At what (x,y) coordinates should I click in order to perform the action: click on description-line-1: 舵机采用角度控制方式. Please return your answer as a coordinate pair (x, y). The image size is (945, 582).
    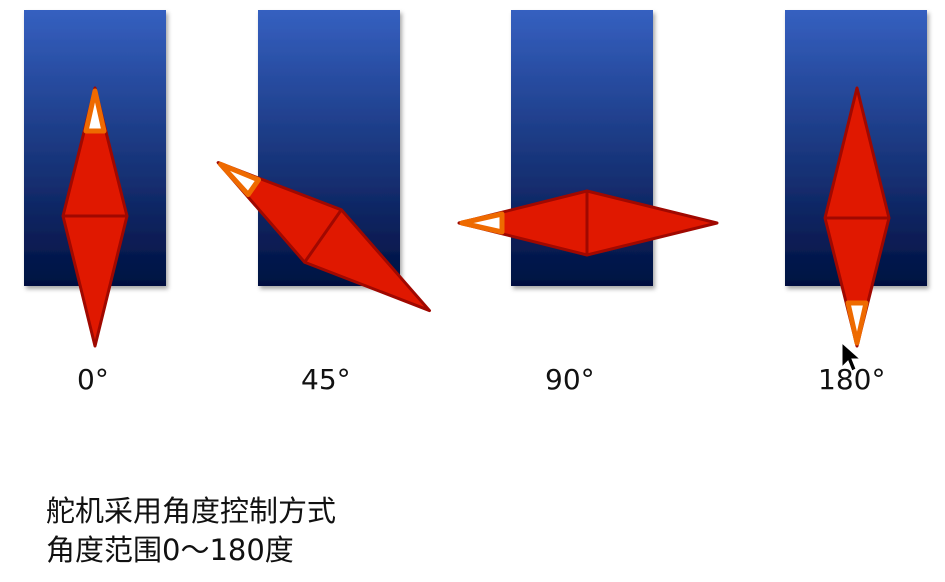
    Looking at the image, I should click on (191, 511).